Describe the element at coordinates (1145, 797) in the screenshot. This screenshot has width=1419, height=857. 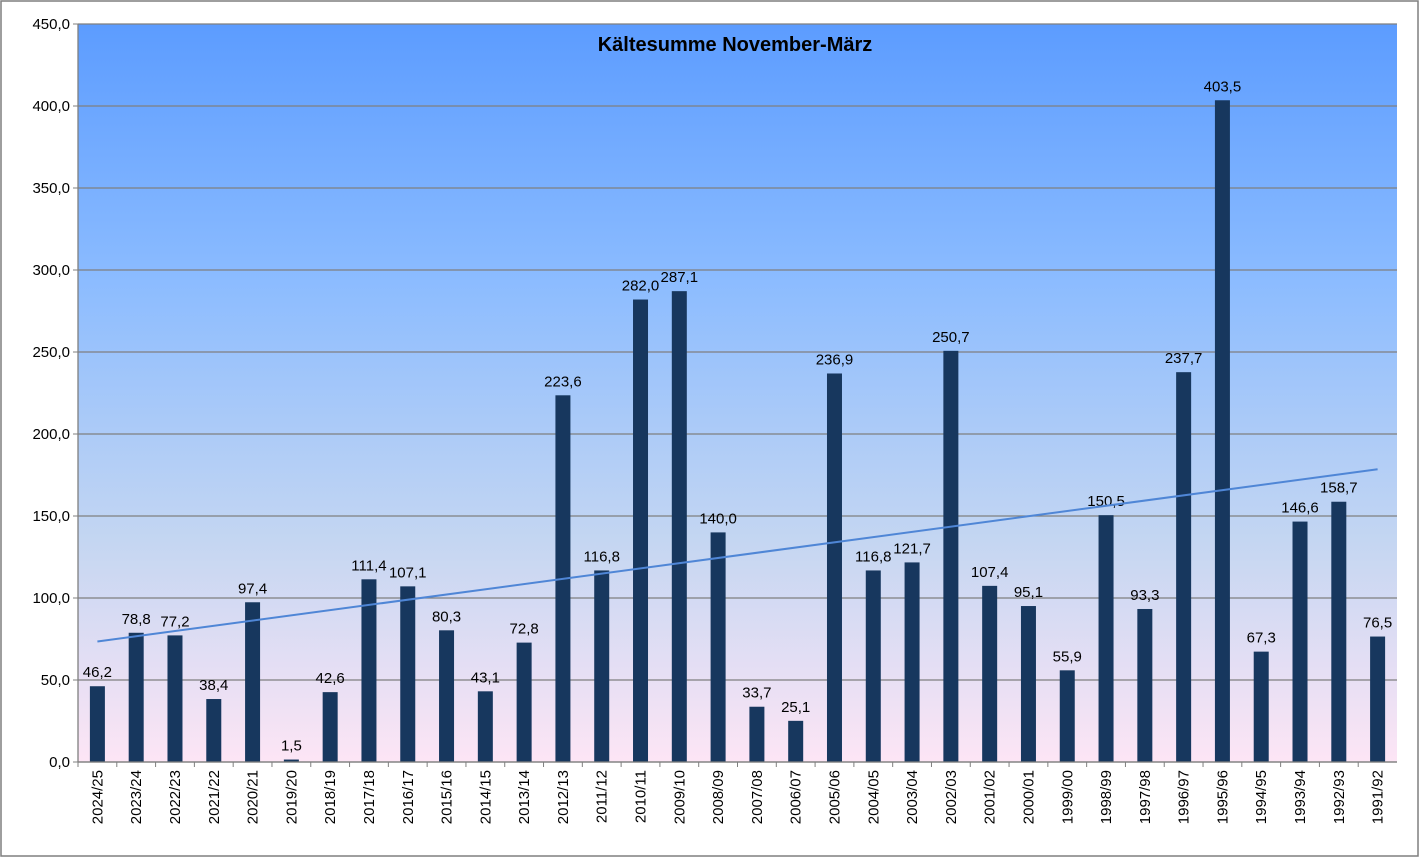
I see `x-tick-label: 1997/98` at that location.